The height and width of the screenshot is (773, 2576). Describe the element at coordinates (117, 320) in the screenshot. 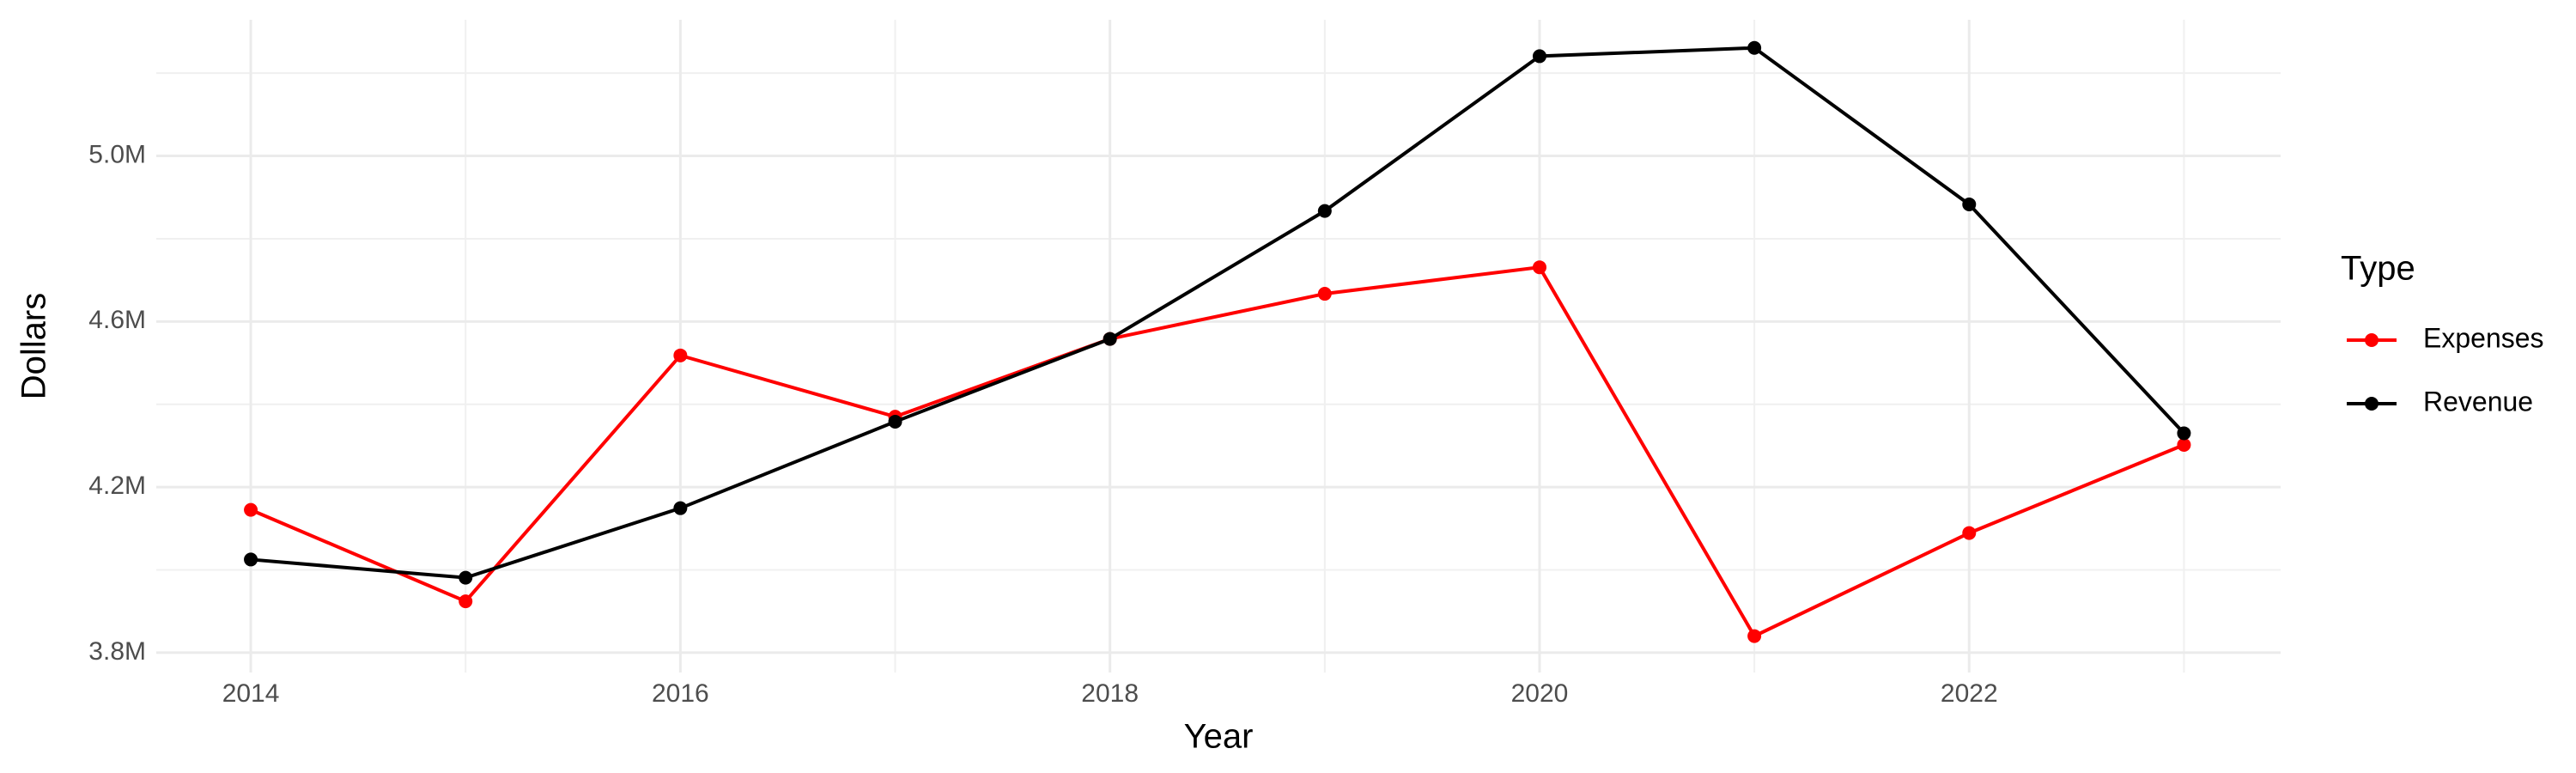

I see `y-tick-label: 4.6M` at that location.